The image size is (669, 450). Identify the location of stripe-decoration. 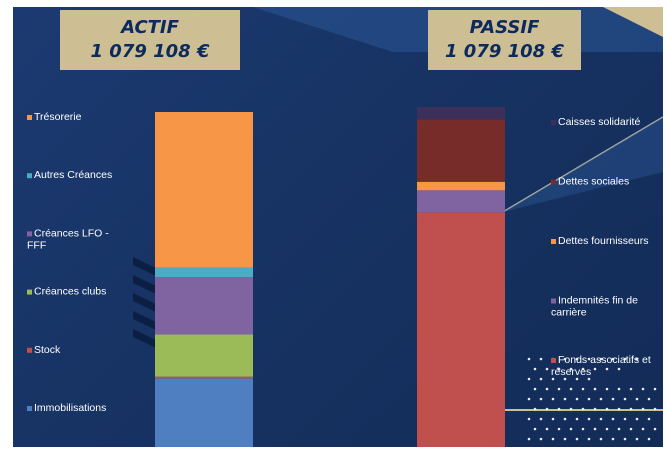
(145, 303).